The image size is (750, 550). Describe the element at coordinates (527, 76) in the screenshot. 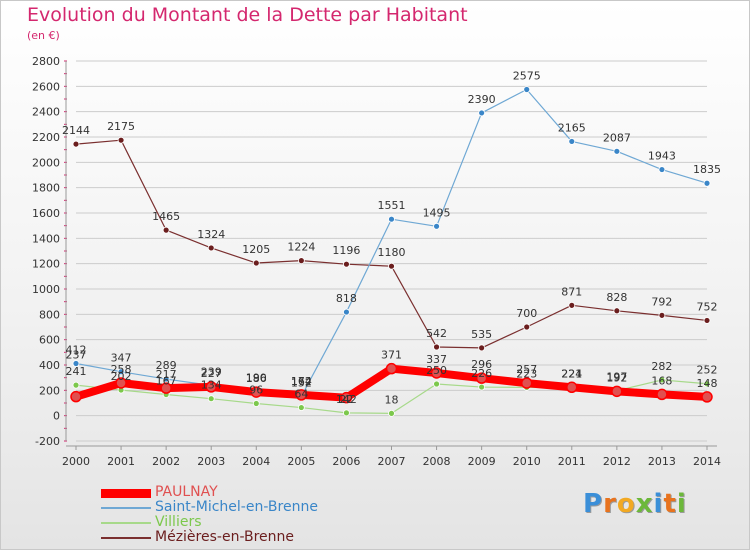

I see `data-label: 2575` at that location.